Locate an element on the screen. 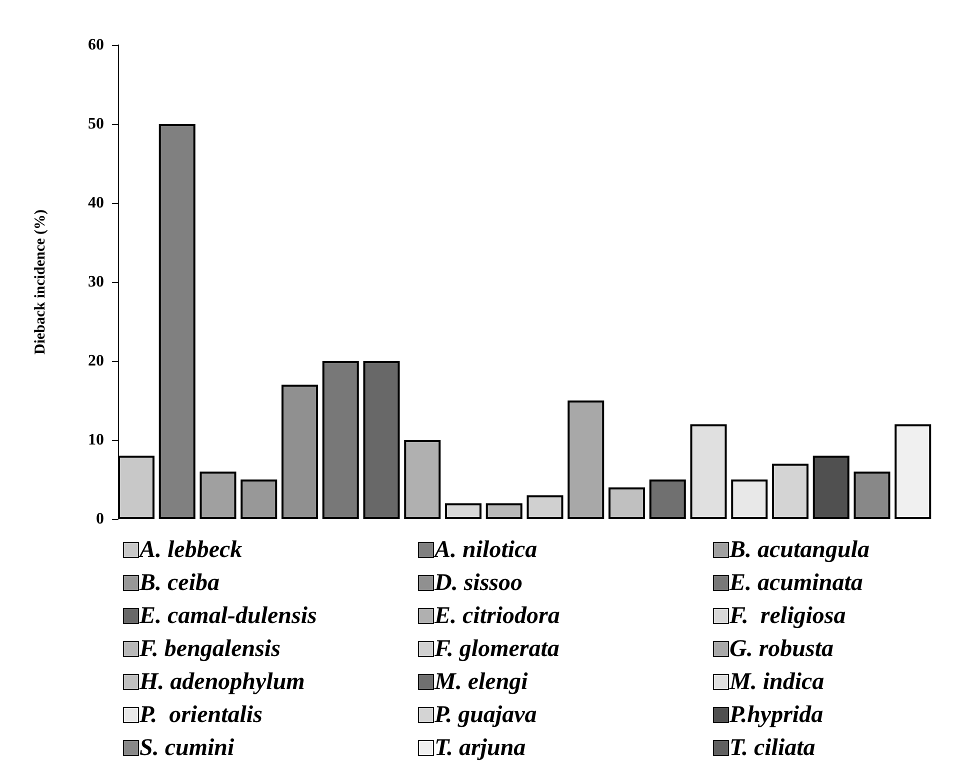  legend-label: F. religiosa is located at coordinates (787, 616).